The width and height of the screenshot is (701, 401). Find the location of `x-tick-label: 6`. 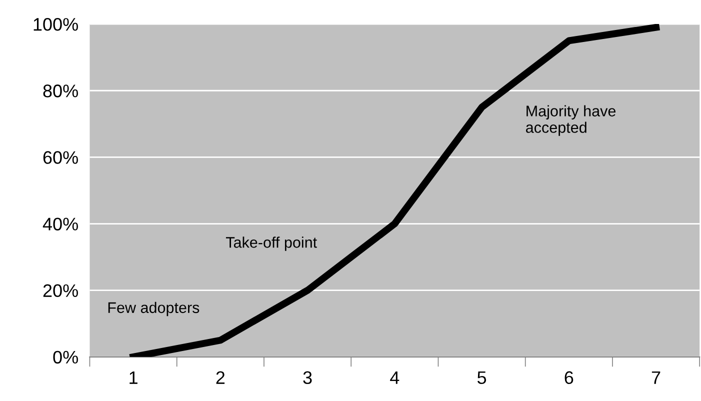

x-tick-label: 6 is located at coordinates (569, 377).